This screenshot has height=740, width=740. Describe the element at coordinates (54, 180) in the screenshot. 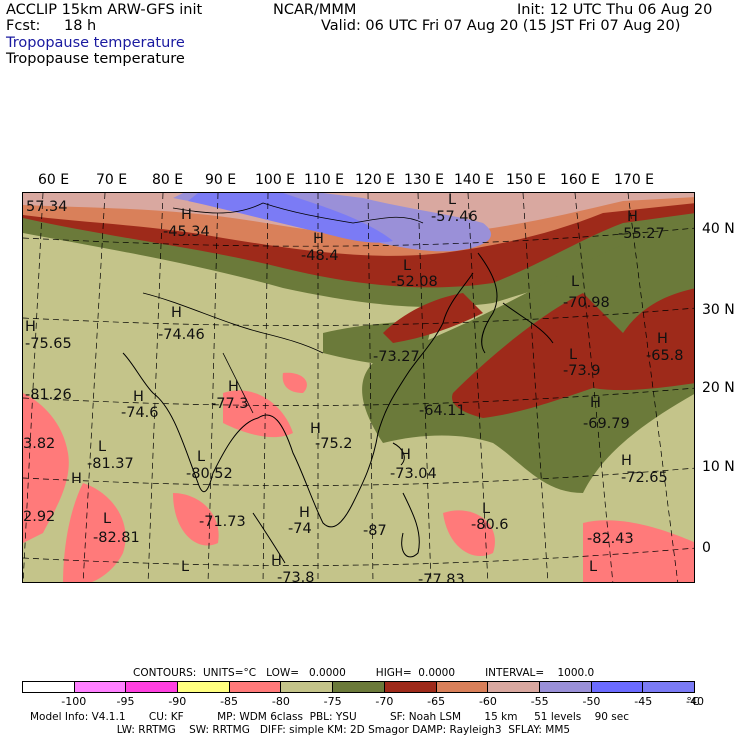

I see `lon-label: 60 E` at that location.